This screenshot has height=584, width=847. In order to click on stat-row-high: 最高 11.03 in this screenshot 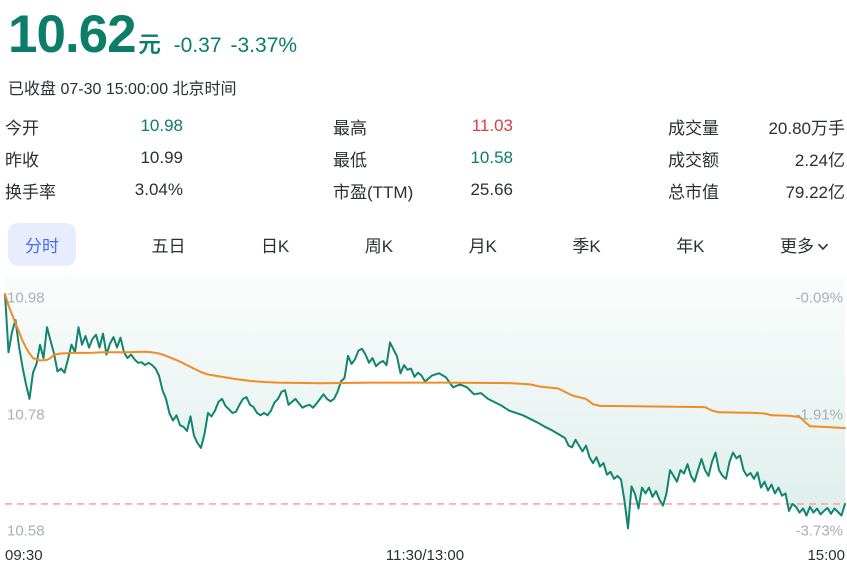, I will do `click(423, 126)`.